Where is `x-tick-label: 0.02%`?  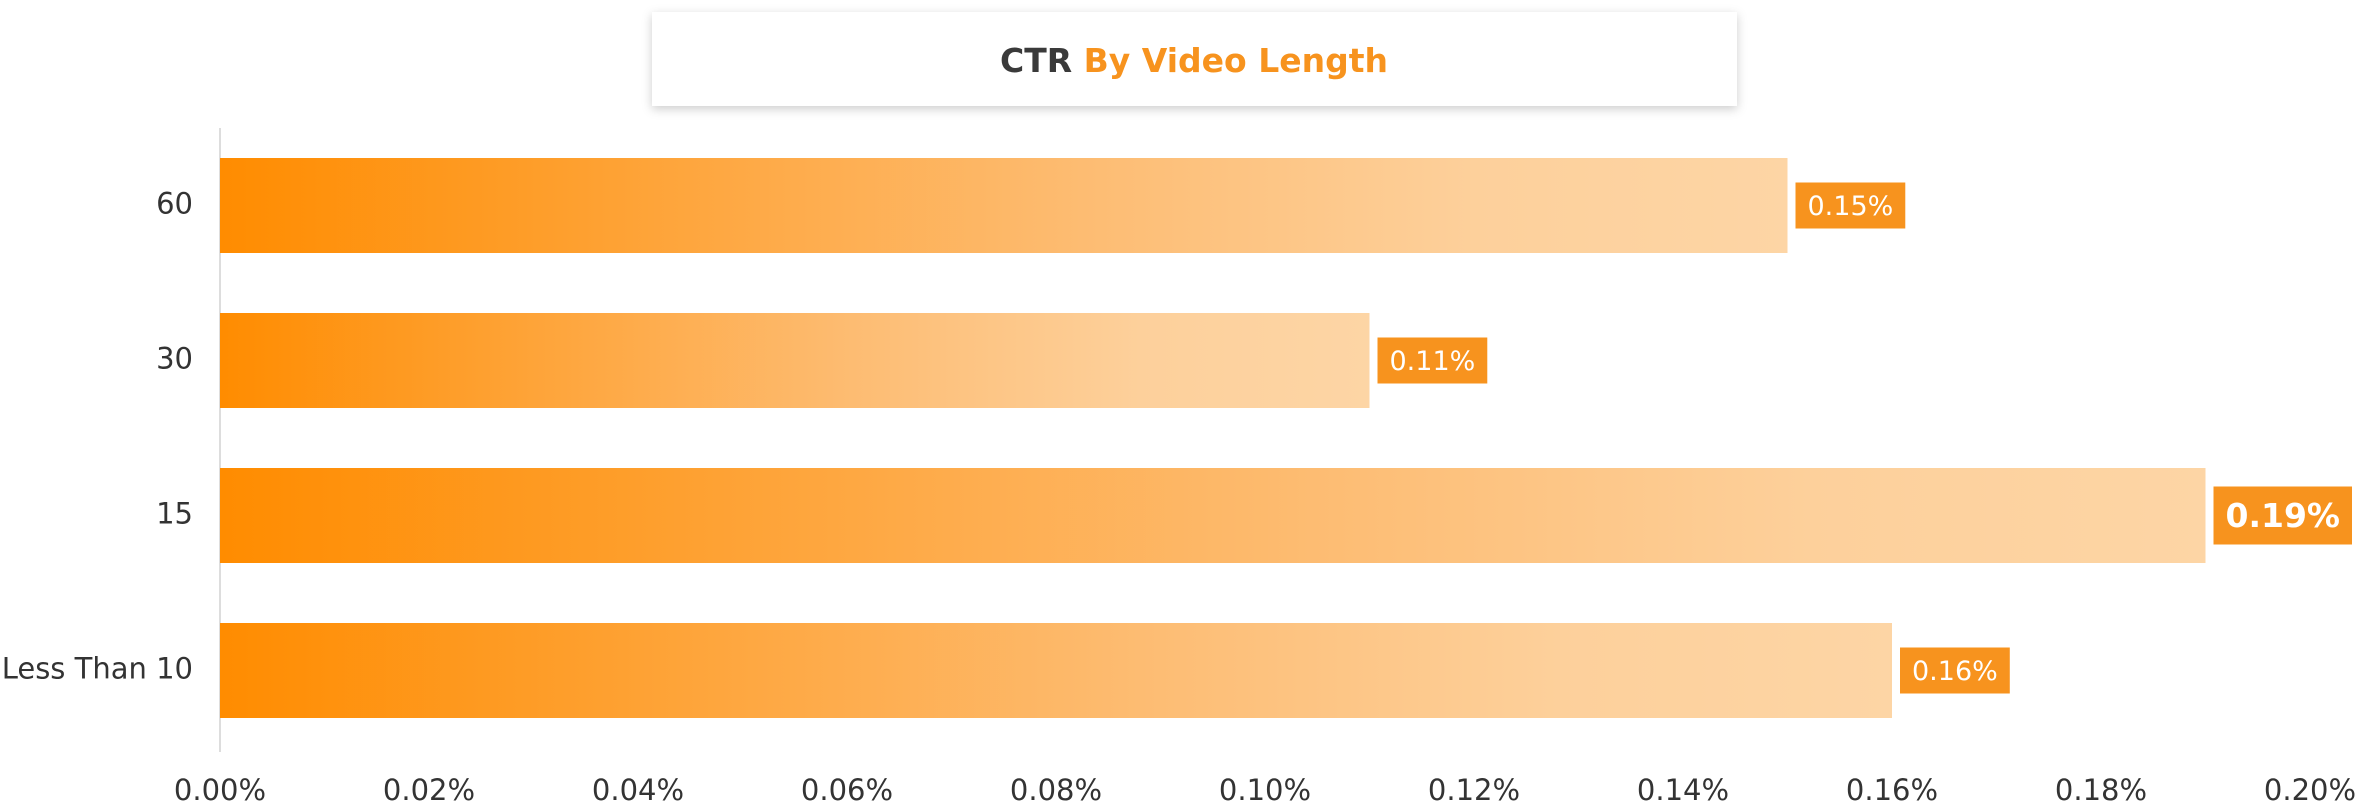
x-tick-label: 0.02% is located at coordinates (429, 790).